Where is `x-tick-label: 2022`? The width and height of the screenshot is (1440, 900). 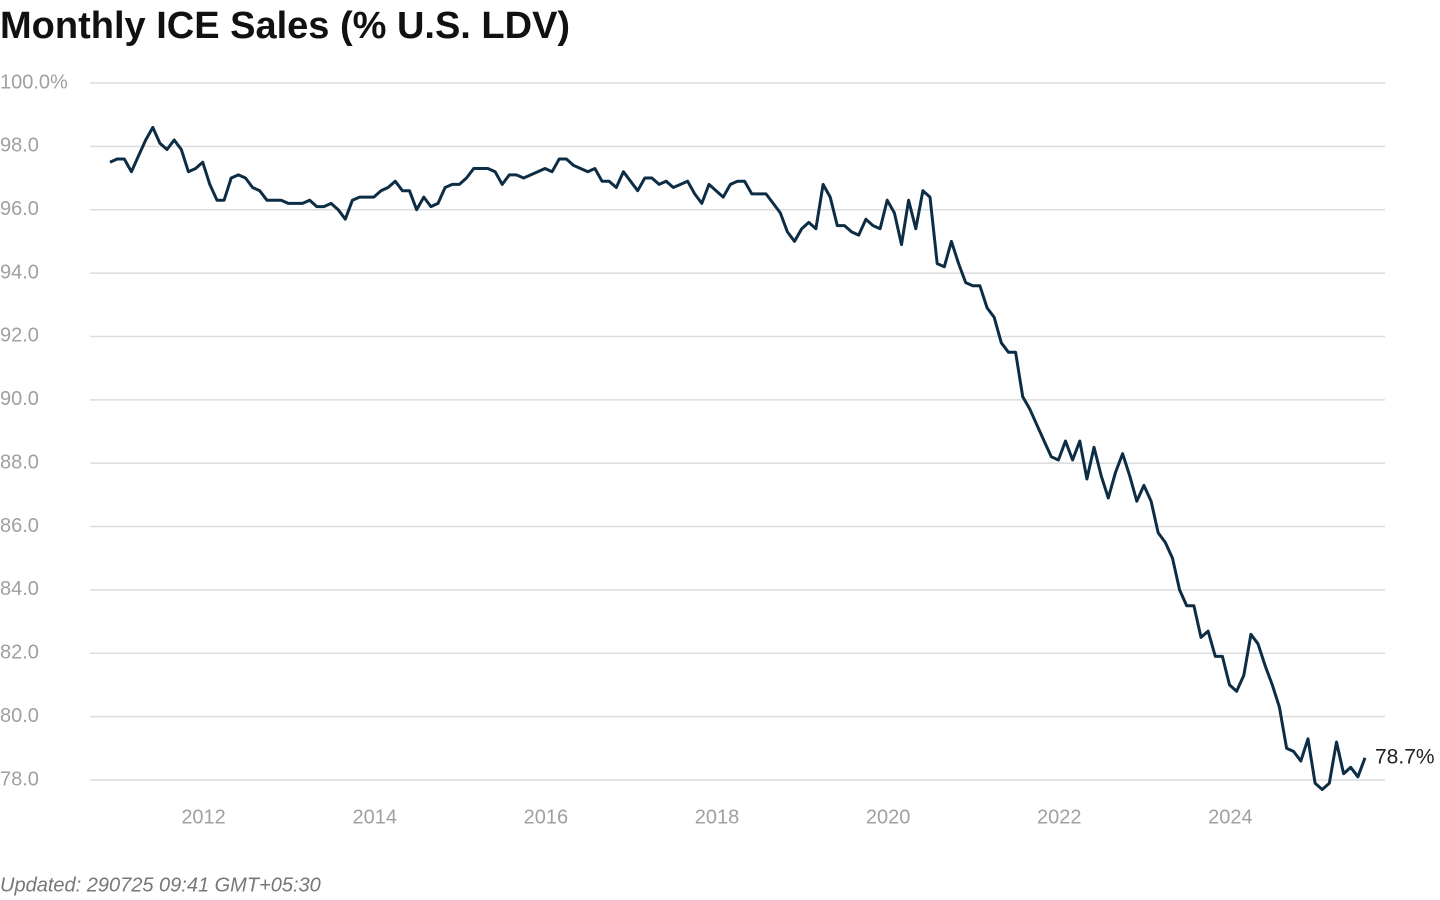 x-tick-label: 2022 is located at coordinates (1059, 817).